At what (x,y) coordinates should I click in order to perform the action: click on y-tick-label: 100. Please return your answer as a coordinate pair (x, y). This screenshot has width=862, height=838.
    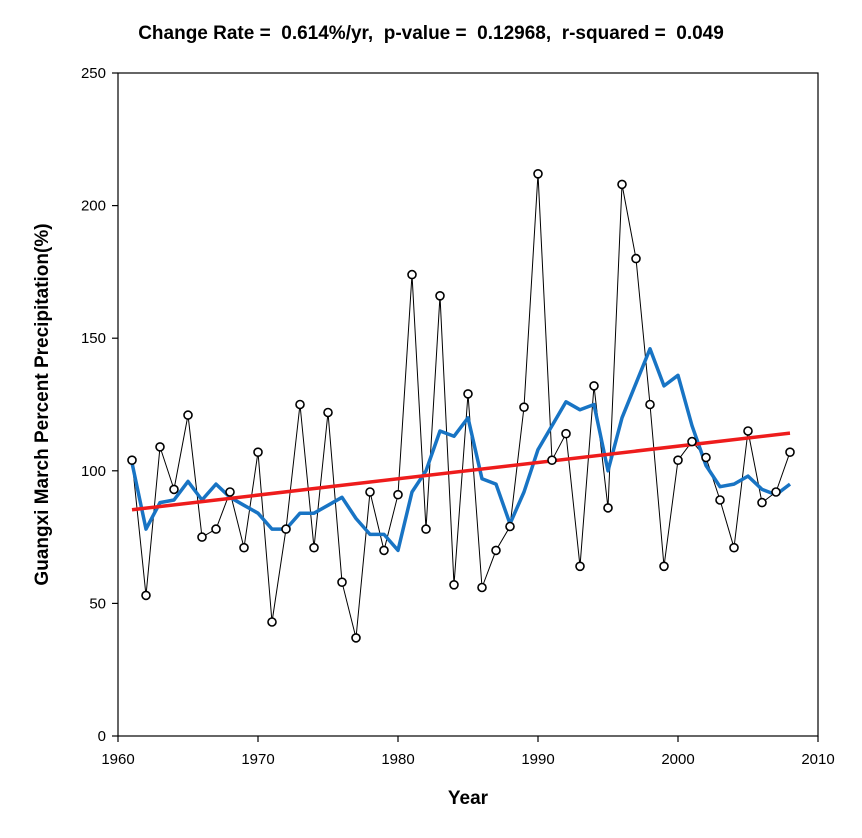
    Looking at the image, I should click on (93, 471).